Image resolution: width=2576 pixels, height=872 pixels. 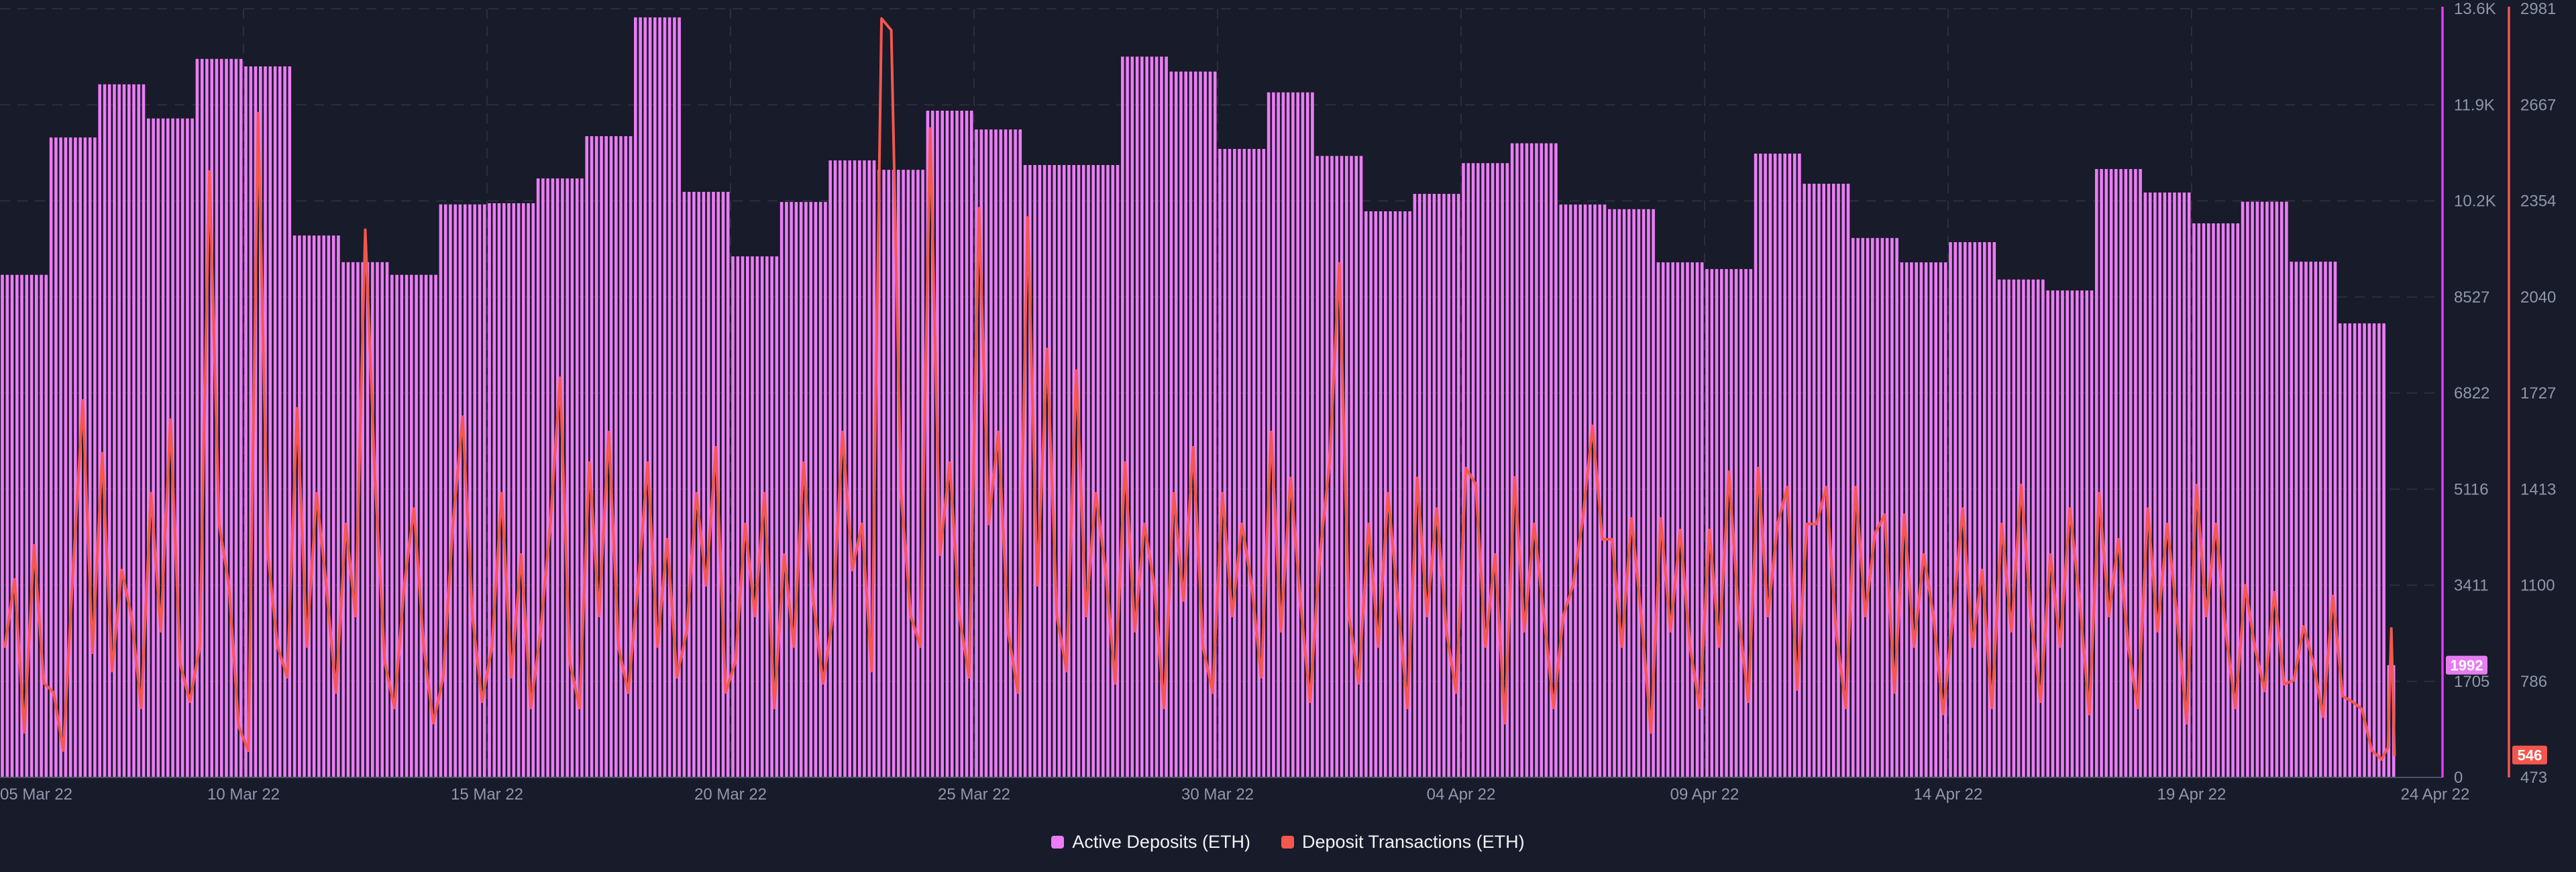 What do you see at coordinates (2538, 202) in the screenshot?
I see `y-axis-right-label: 2354` at bounding box center [2538, 202].